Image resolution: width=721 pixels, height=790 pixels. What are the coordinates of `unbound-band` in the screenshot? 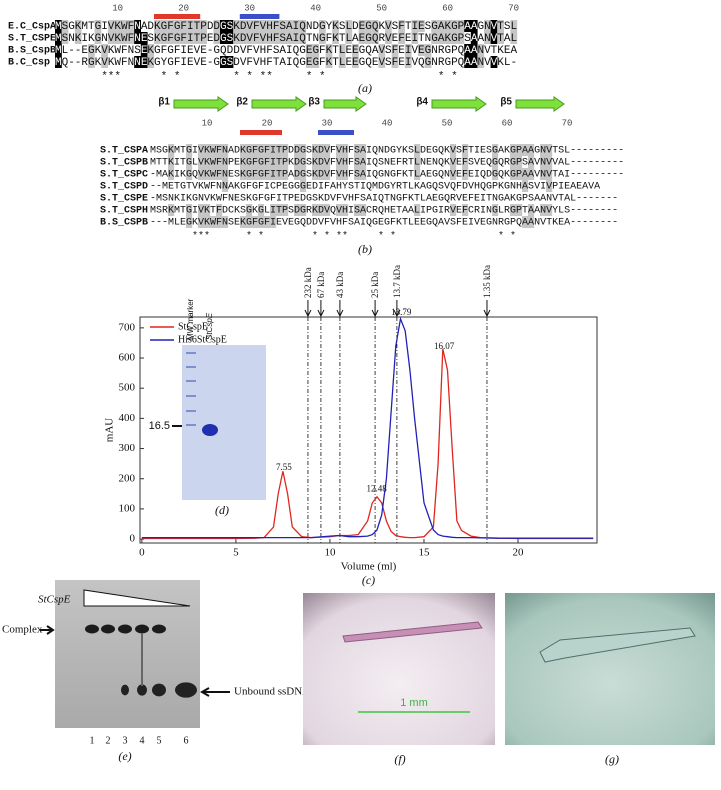 It's located at (142, 690).